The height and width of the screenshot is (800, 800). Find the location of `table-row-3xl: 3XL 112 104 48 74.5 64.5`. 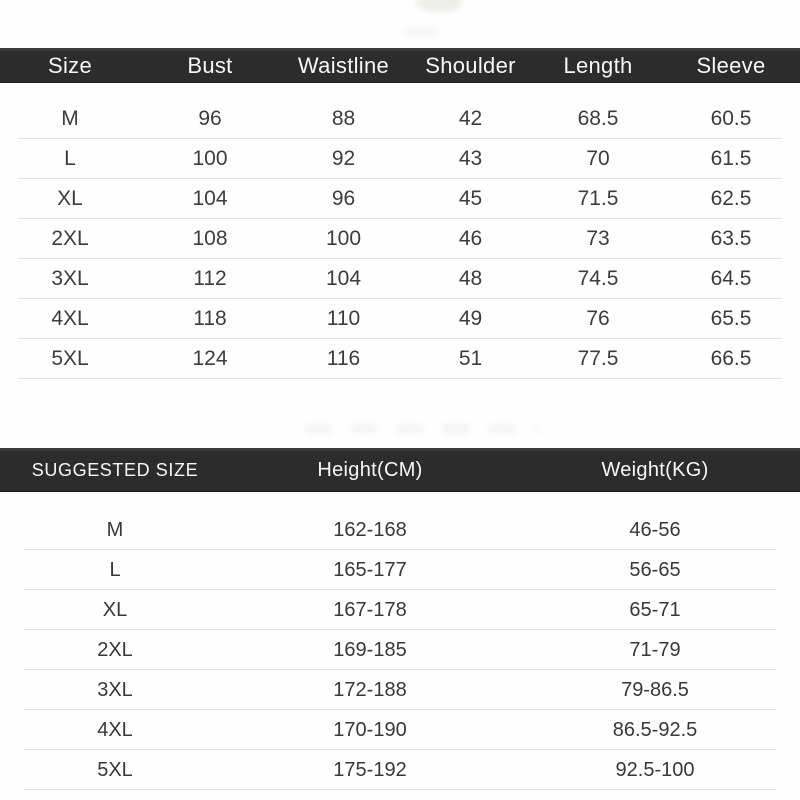

table-row-3xl: 3XL 112 104 48 74.5 64.5 is located at coordinates (400, 279).